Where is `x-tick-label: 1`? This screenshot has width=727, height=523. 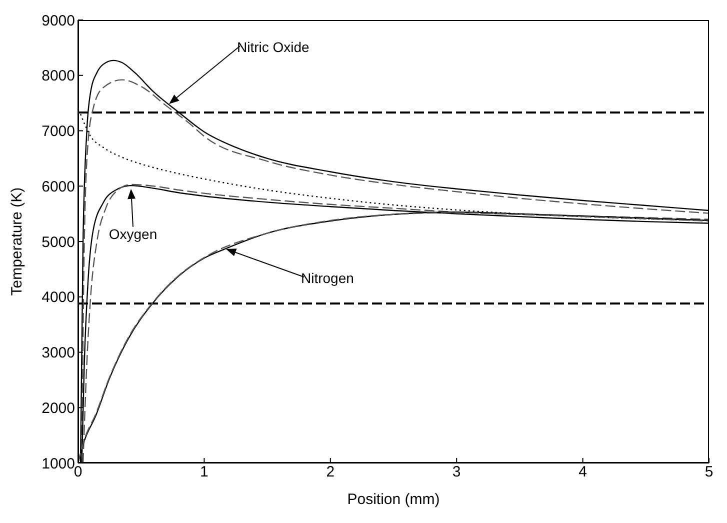
x-tick-label: 1 is located at coordinates (204, 472).